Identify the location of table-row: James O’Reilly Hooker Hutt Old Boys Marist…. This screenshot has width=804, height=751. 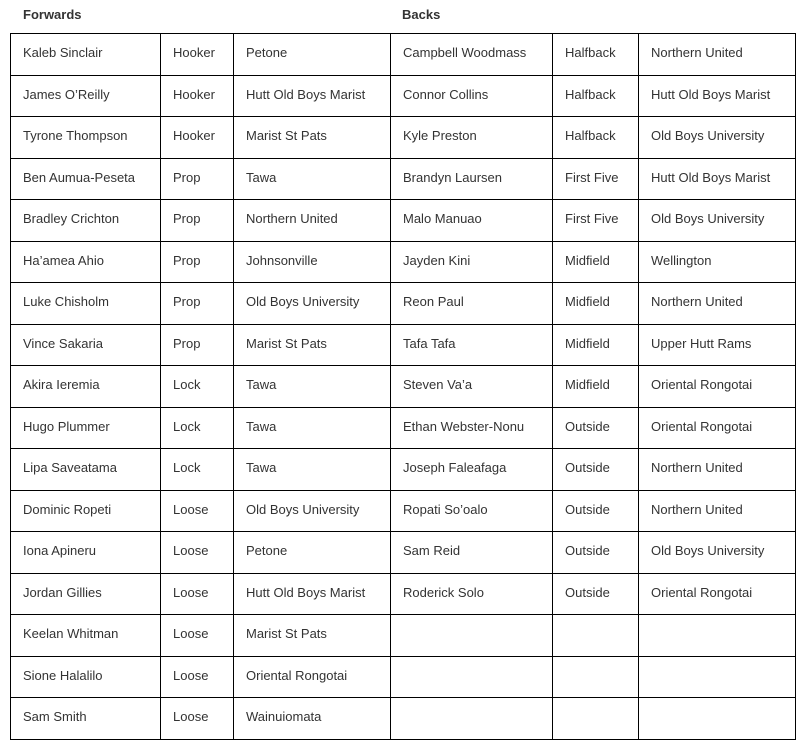
(403, 96).